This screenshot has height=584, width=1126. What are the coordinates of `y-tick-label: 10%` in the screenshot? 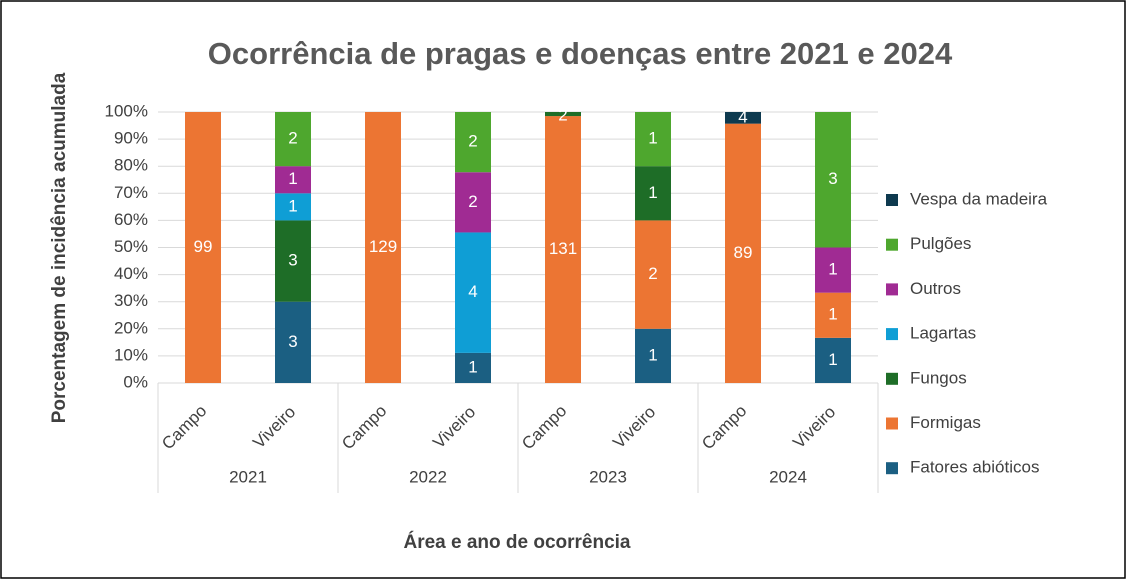 It's located at (131, 354).